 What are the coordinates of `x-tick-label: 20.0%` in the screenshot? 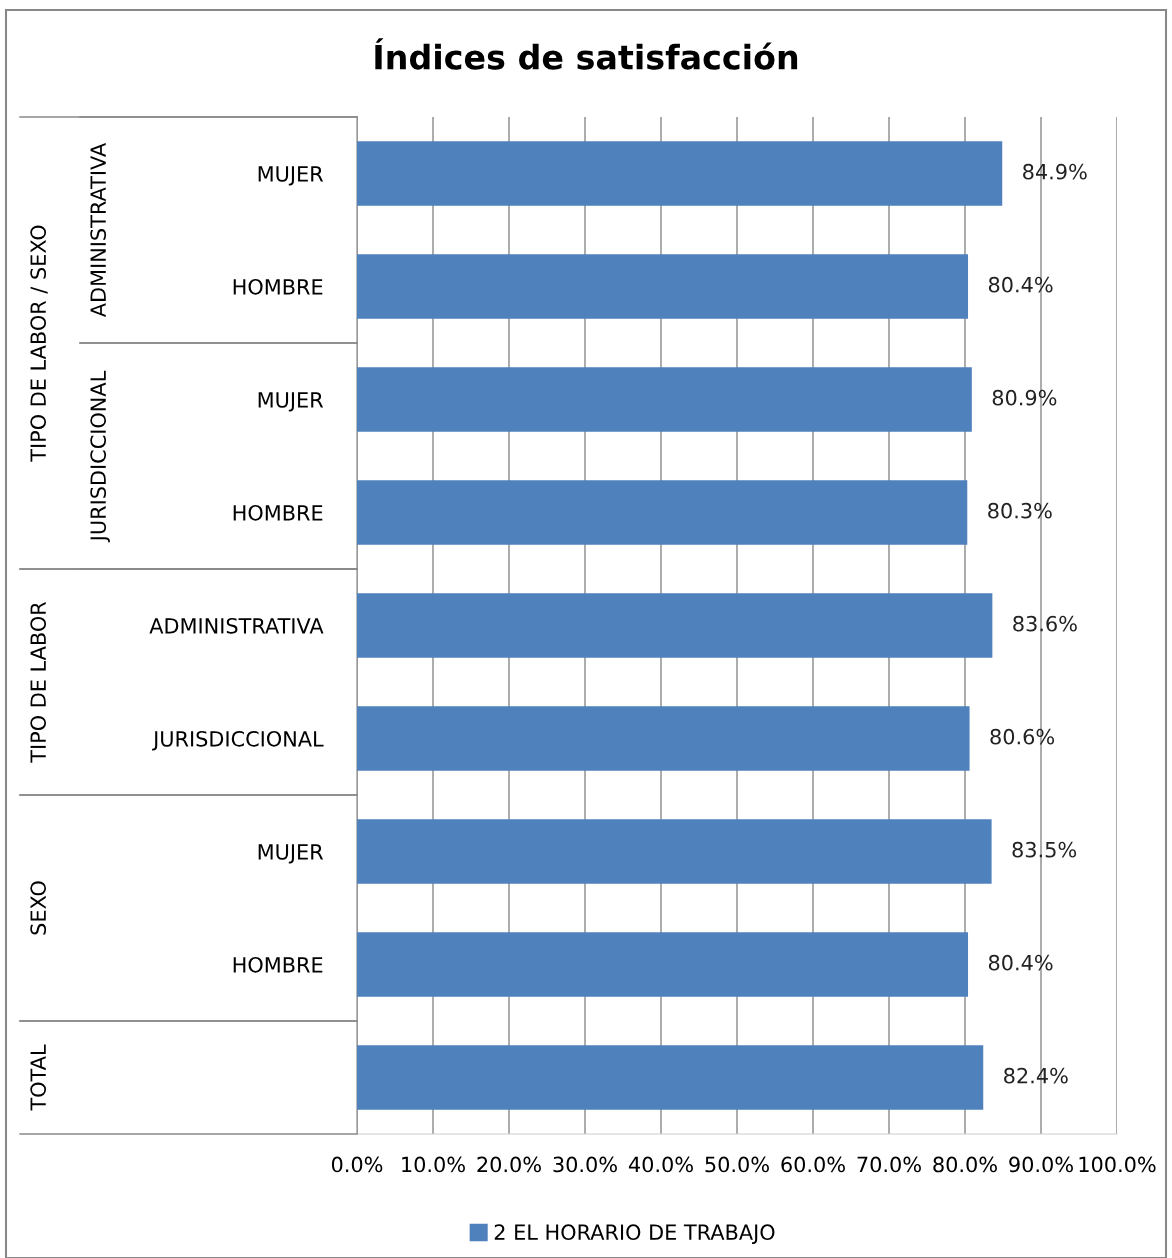 It's located at (509, 1164).